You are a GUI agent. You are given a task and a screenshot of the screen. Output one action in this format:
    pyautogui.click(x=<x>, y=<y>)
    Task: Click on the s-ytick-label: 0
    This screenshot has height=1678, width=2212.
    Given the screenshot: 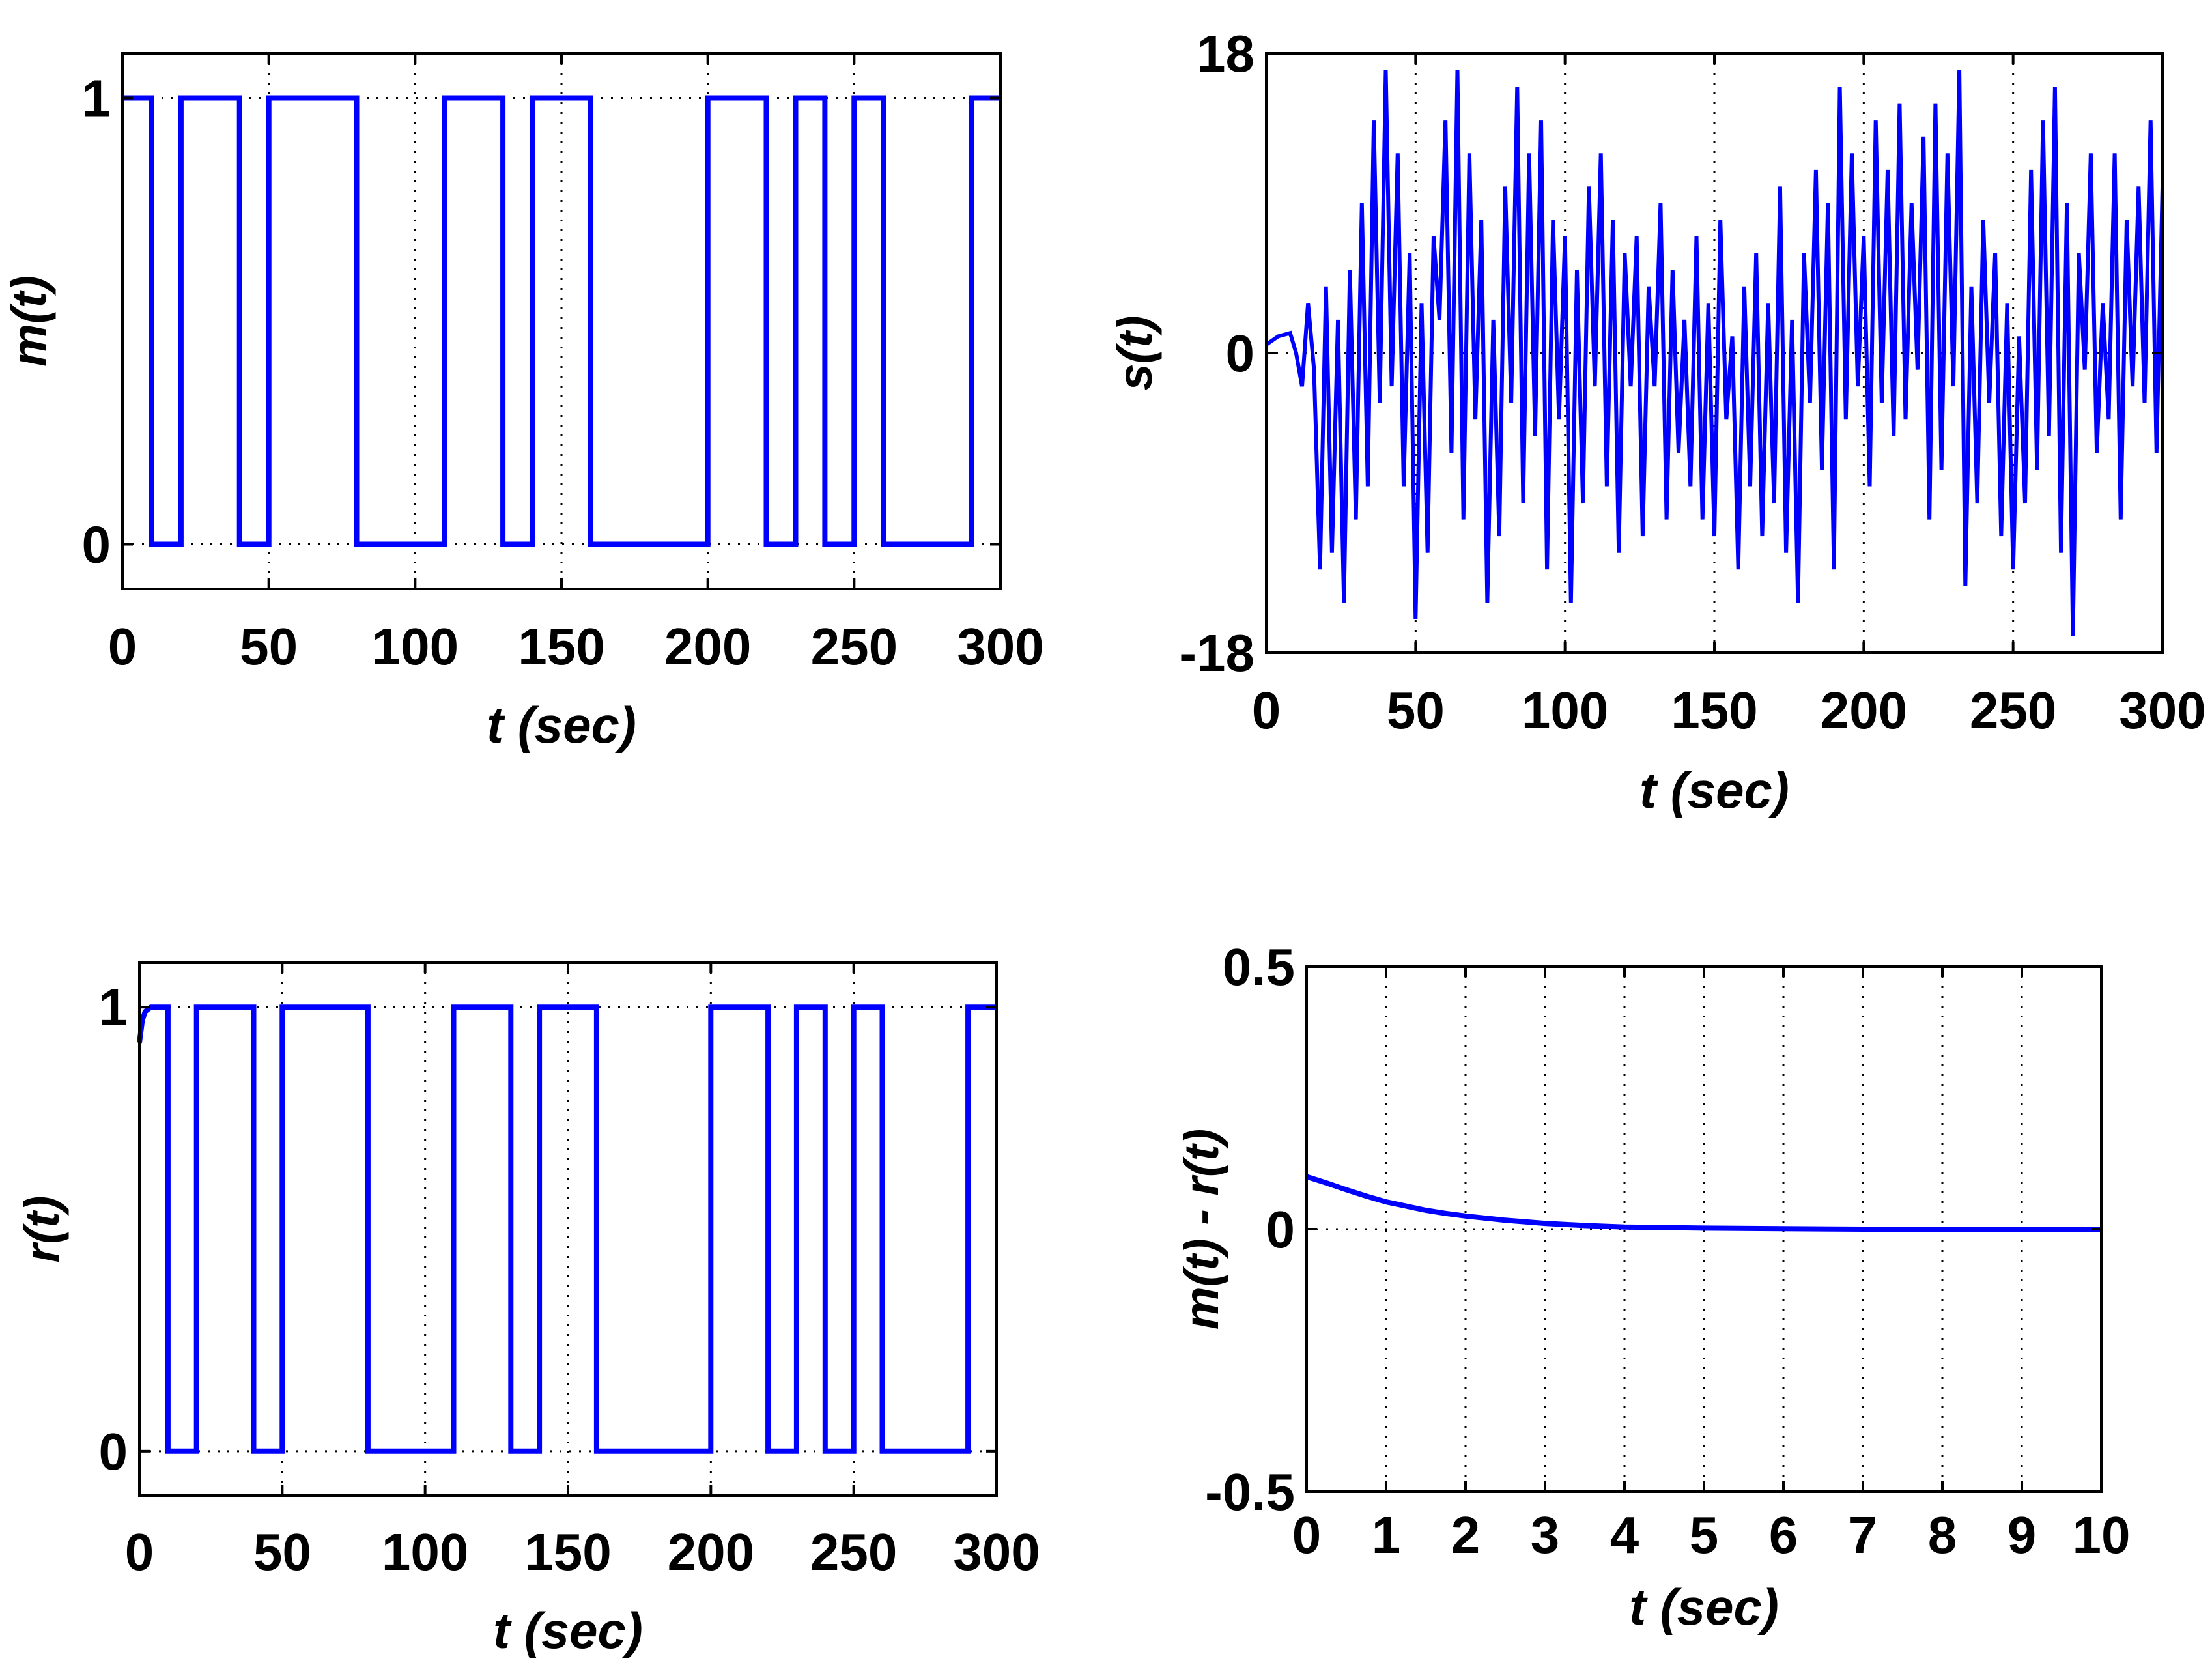 What is the action you would take?
    pyautogui.click(x=1240, y=353)
    